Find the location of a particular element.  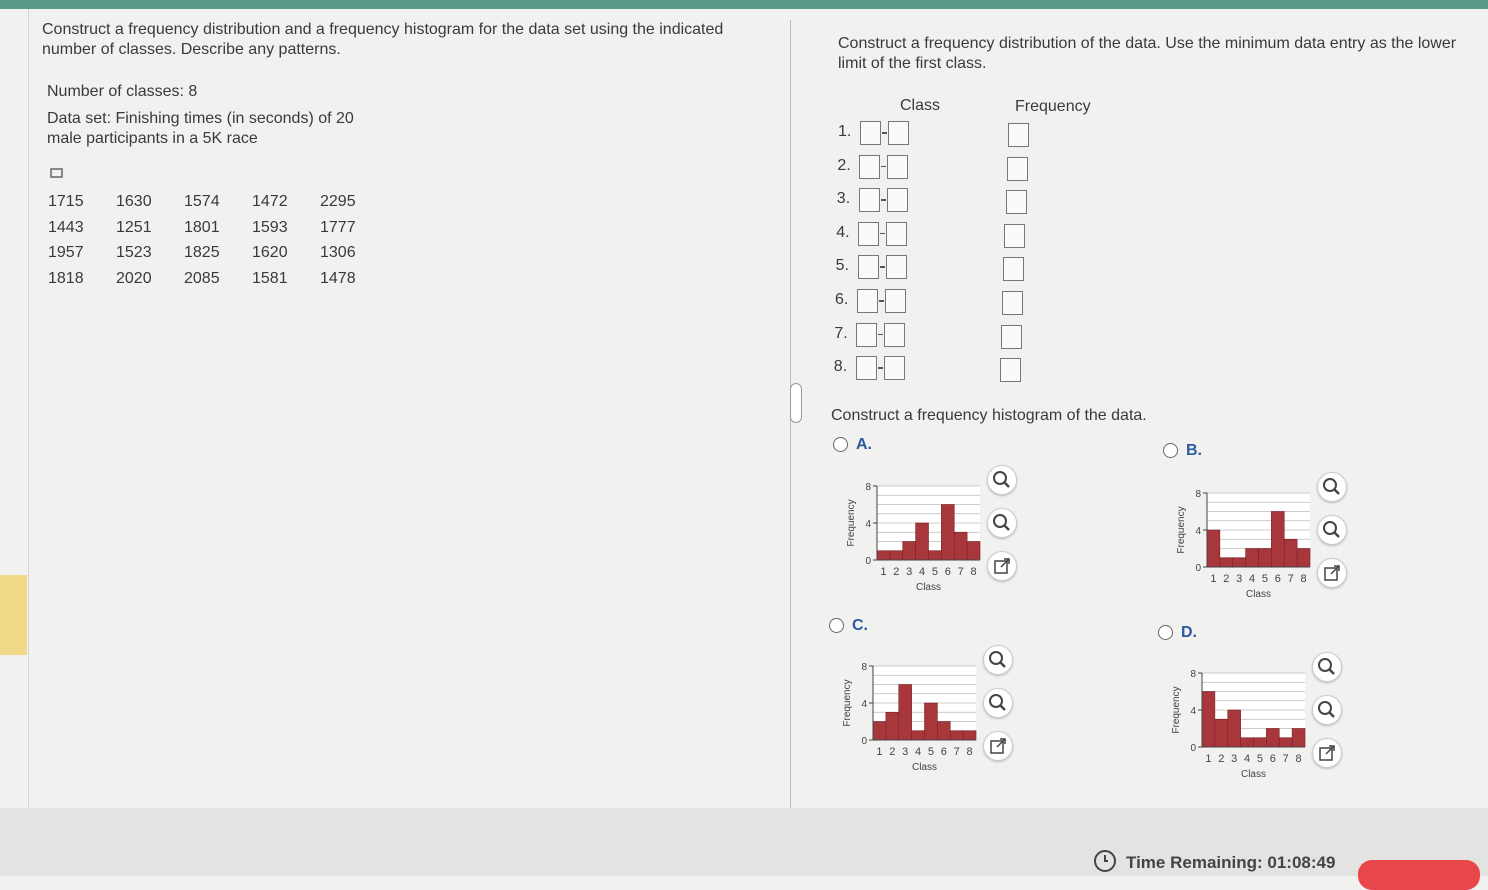

x-tick-label: 1 is located at coordinates (1208, 759).